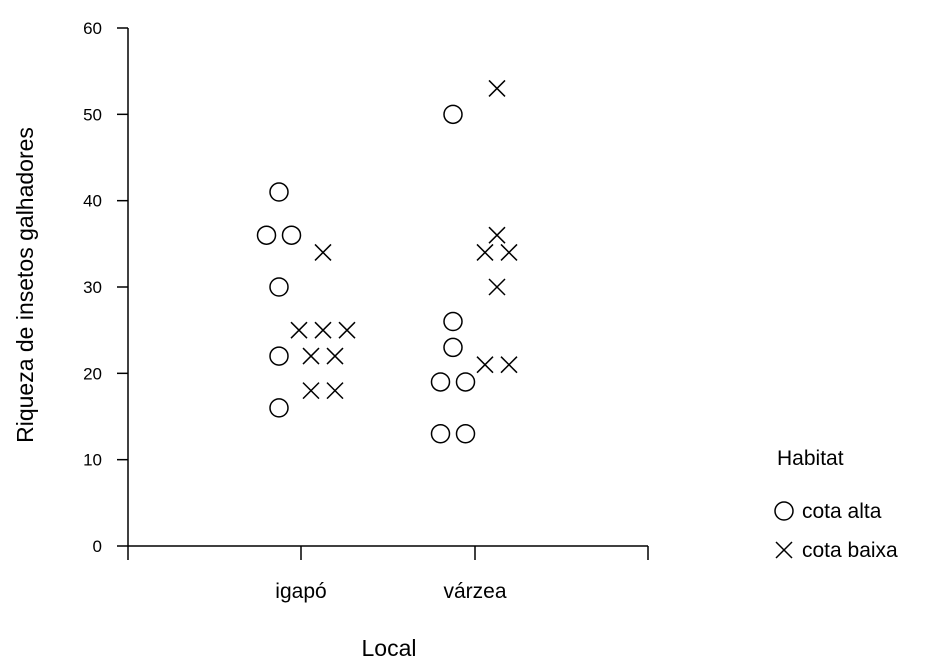 Image resolution: width=928 pixels, height=667 pixels. I want to click on y-tick-label: 20, so click(92, 373).